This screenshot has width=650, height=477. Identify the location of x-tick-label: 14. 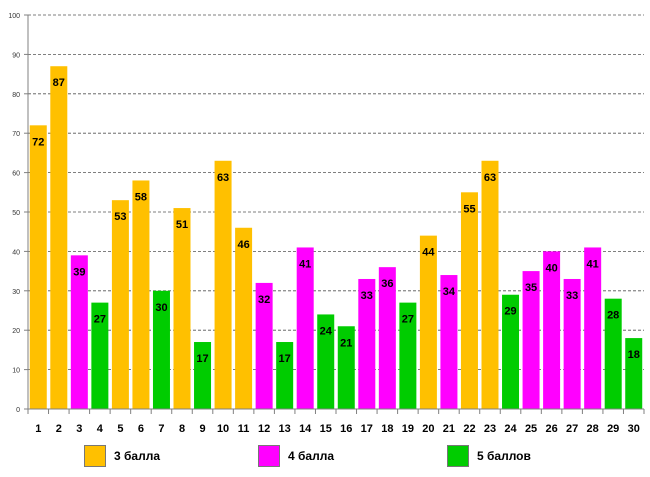
(305, 429).